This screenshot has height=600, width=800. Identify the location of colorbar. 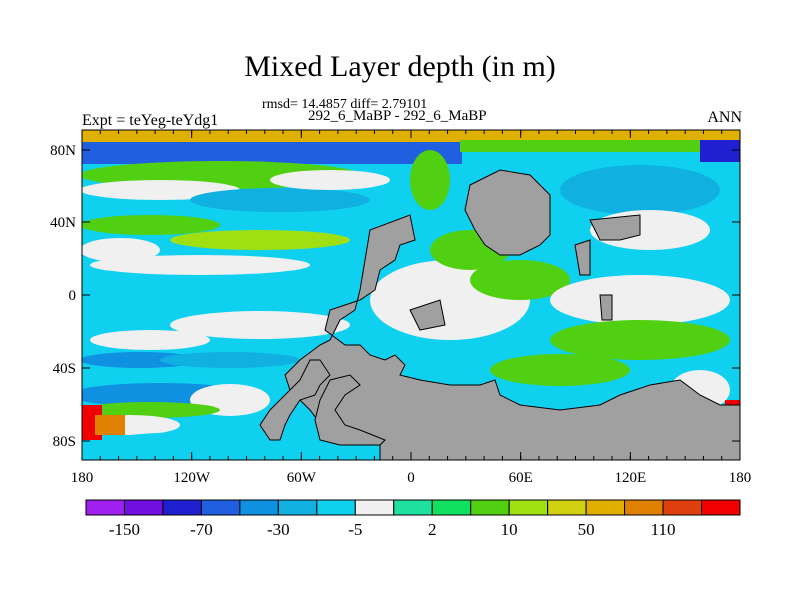
(413, 507).